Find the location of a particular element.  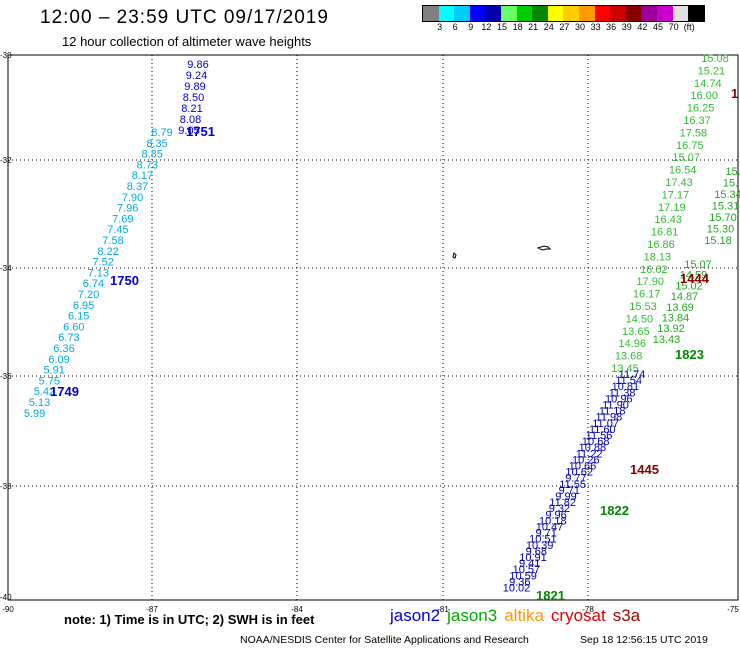

pass-time-label: 1822 is located at coordinates (614, 510).